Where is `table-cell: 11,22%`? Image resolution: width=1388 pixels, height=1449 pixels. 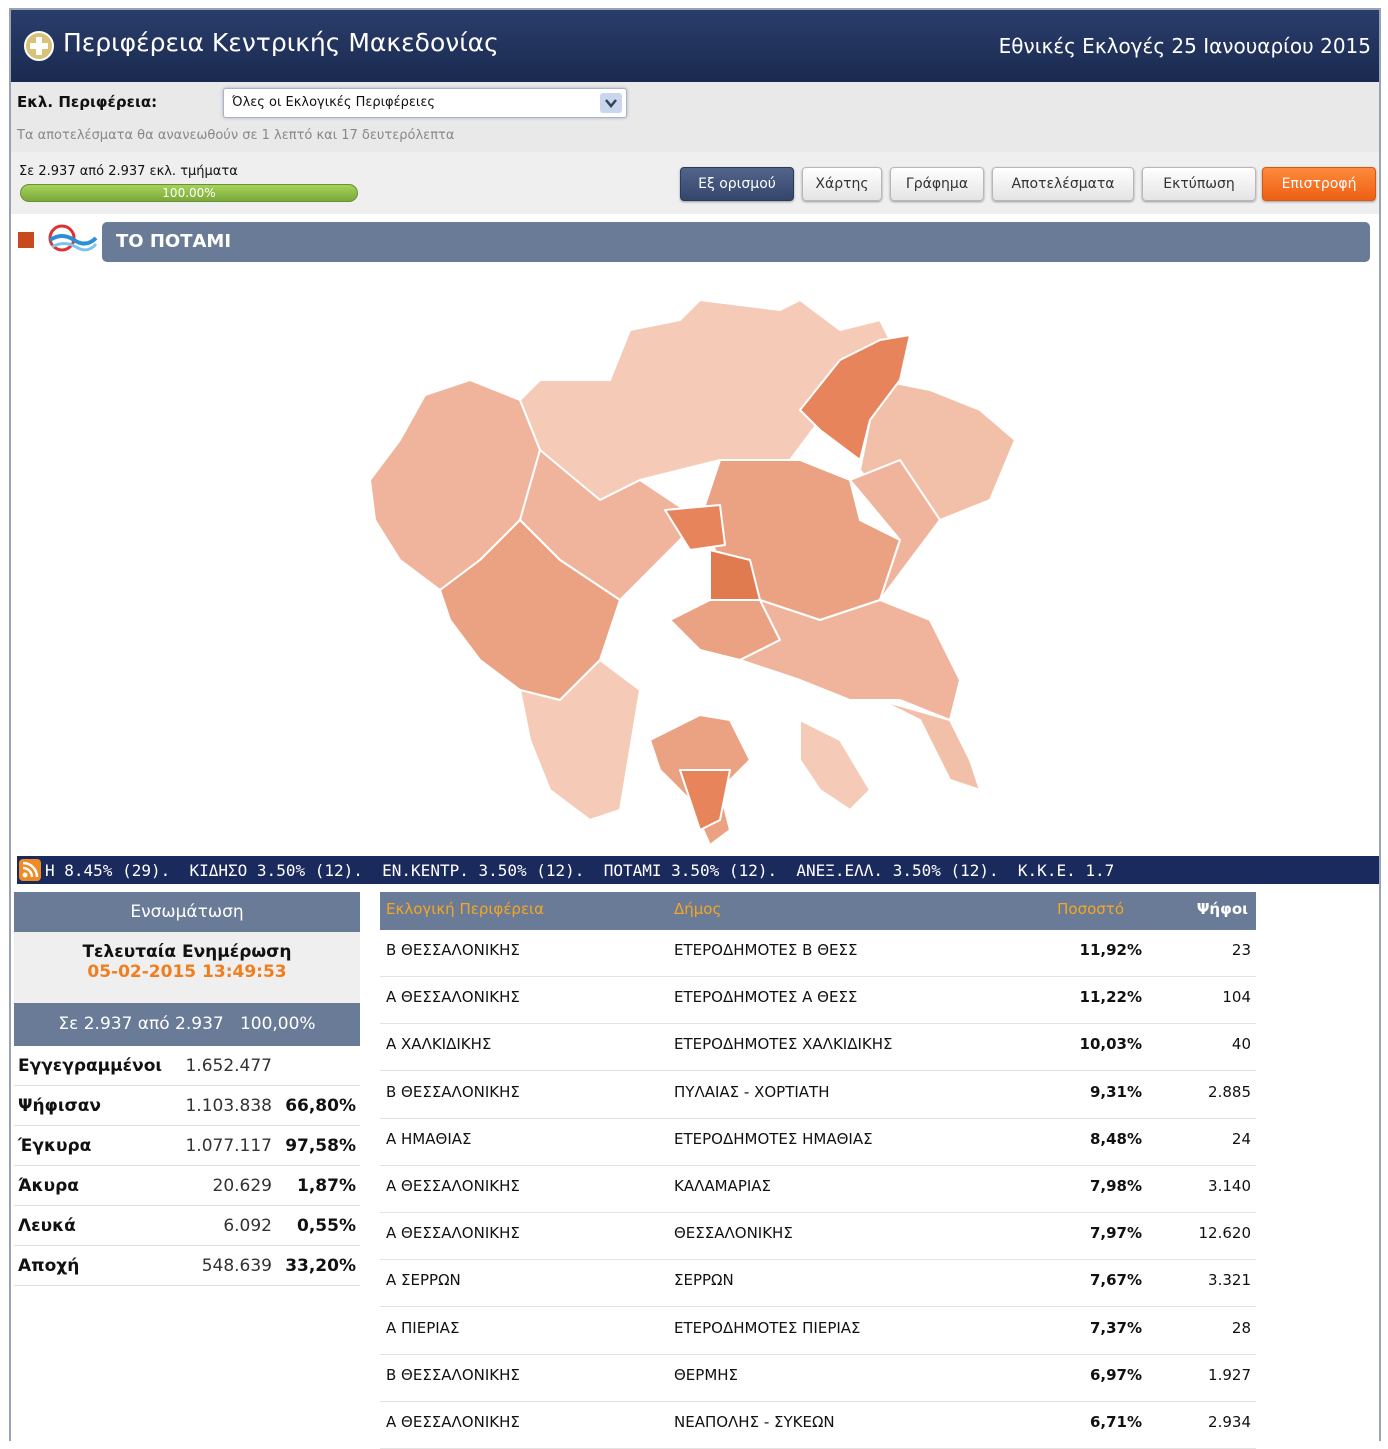 table-cell: 11,22% is located at coordinates (1110, 997).